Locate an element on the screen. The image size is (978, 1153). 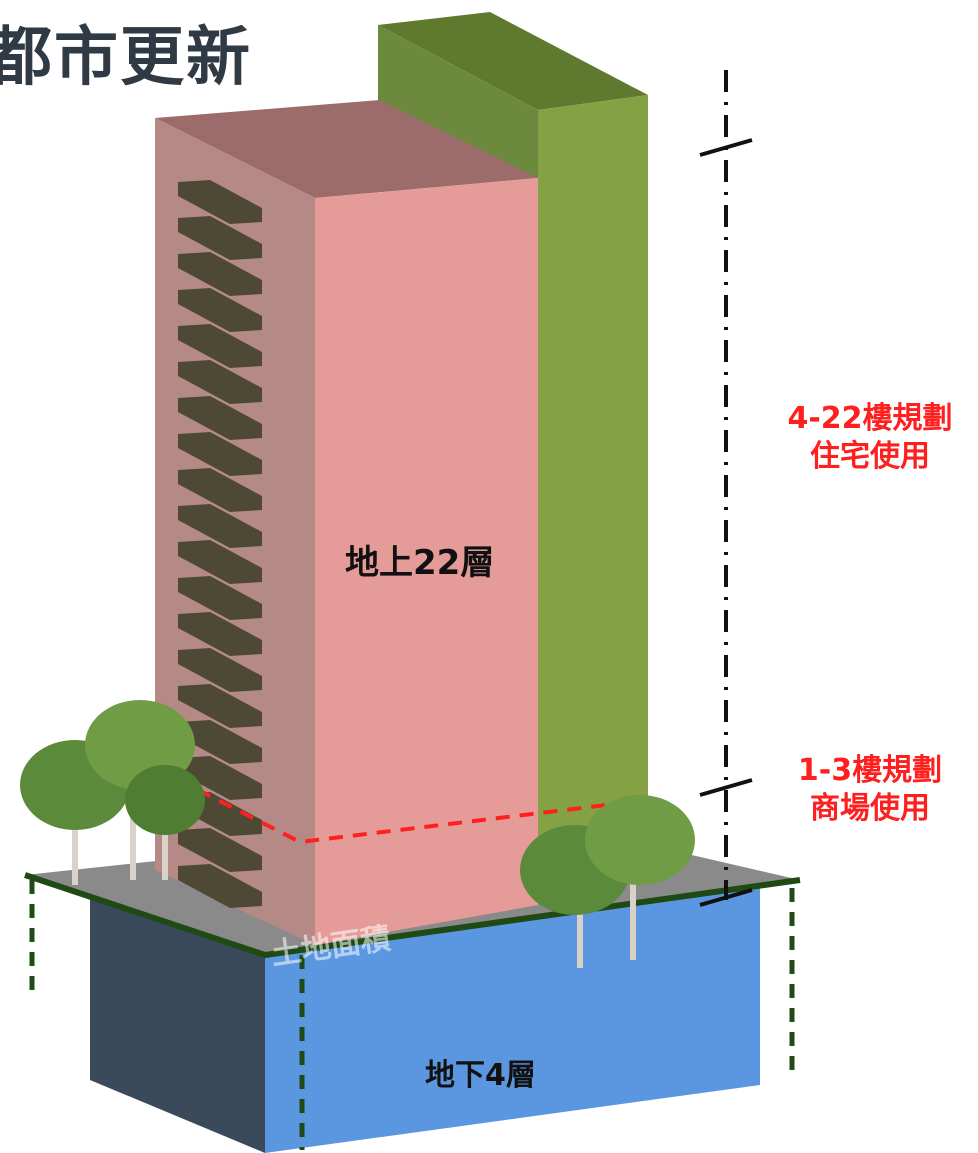
lower-use-label: 1-3樓規劃 商場使用 is located at coordinates (870, 790).